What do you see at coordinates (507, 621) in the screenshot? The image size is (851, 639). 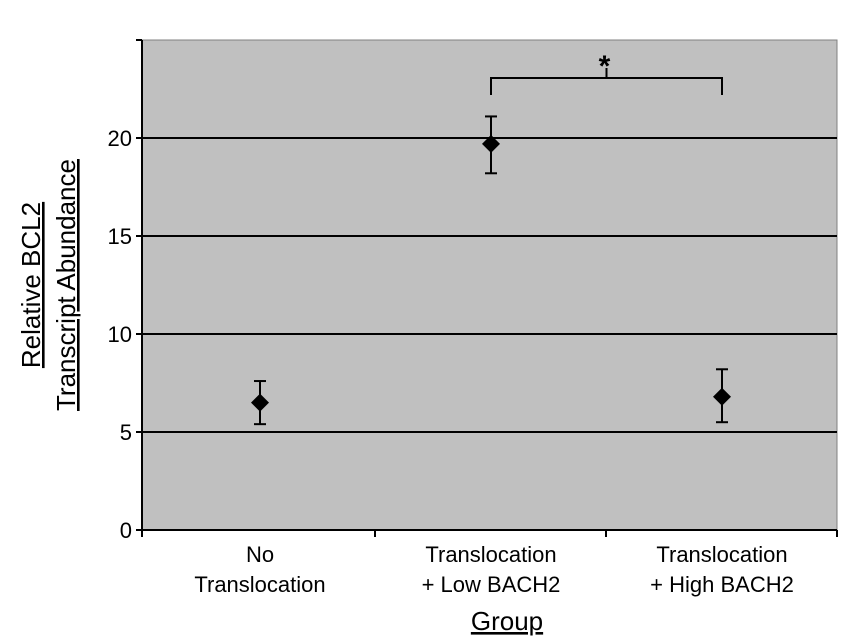 I see `x-axis-title: Group` at bounding box center [507, 621].